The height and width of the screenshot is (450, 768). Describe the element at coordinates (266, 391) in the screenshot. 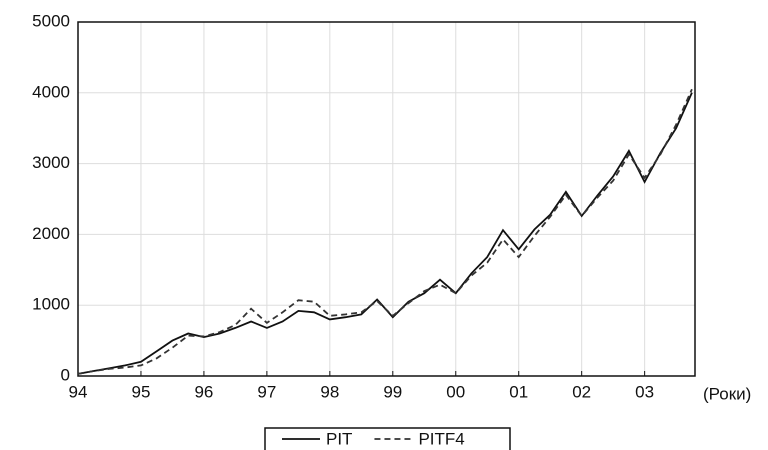

I see `x-tick-label: 97` at that location.